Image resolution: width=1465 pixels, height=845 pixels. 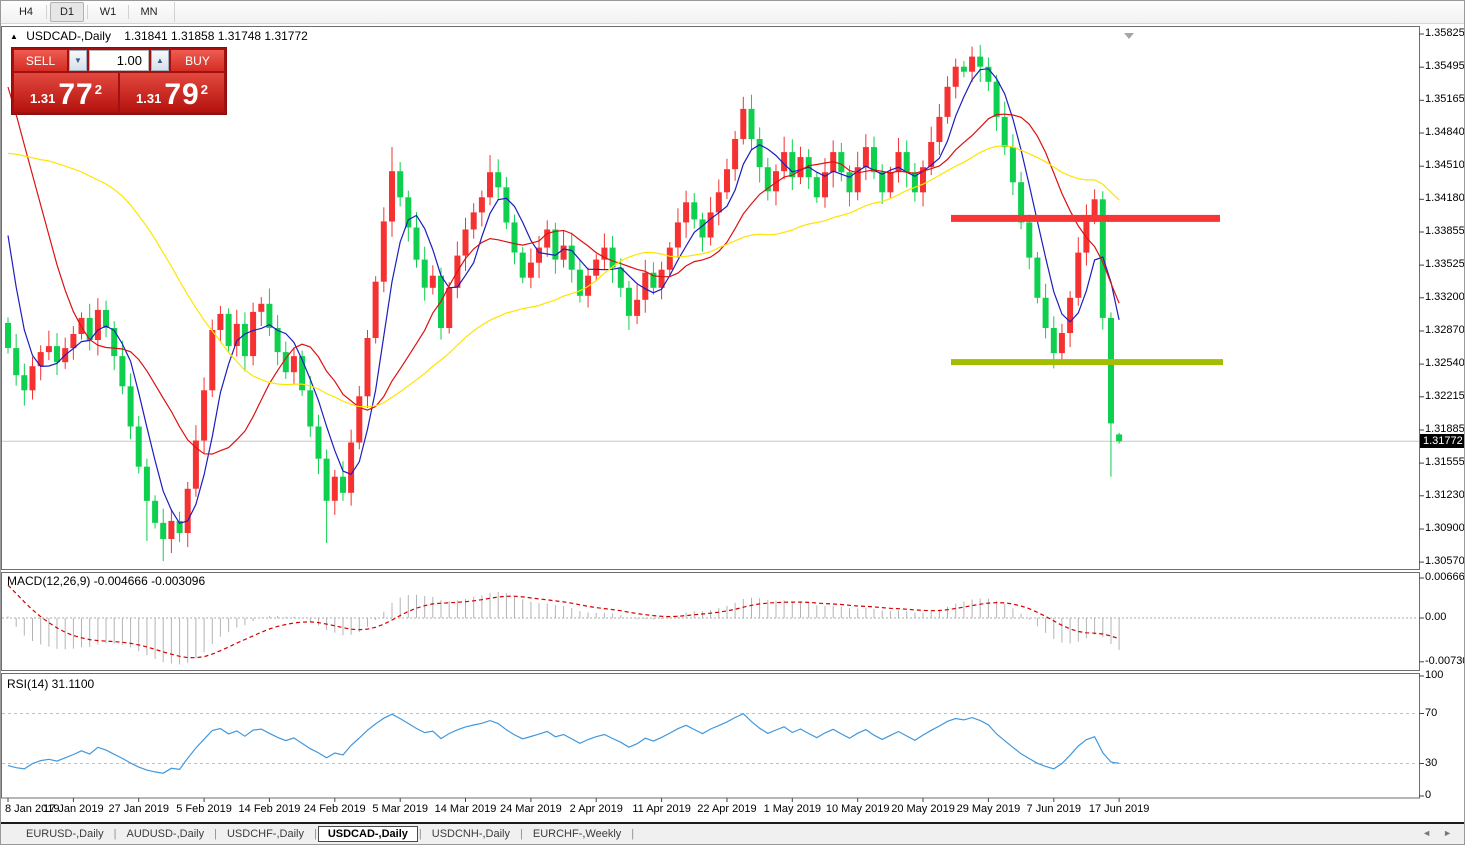 I want to click on date-axis-label: 20 May 2019, so click(x=923, y=809).